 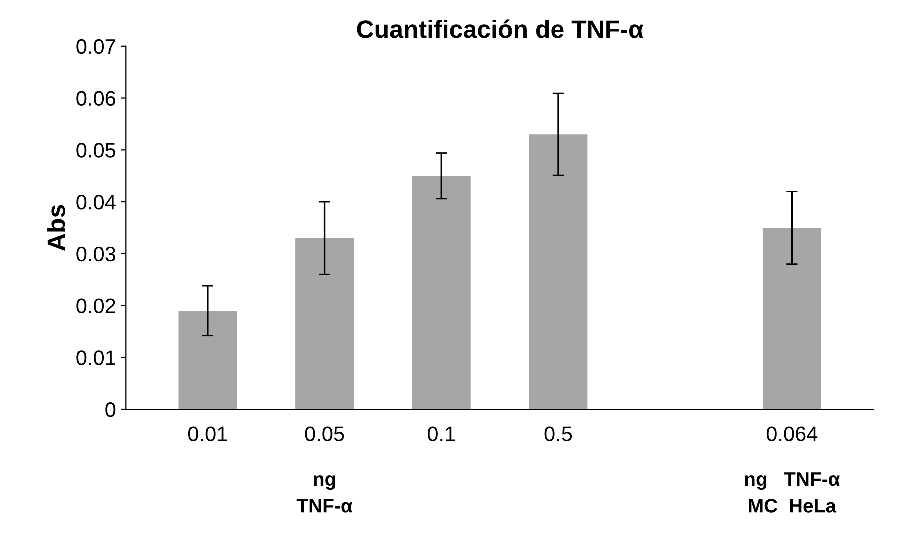 I want to click on chart-title: Cuantificación de TNF-α, so click(x=500, y=29).